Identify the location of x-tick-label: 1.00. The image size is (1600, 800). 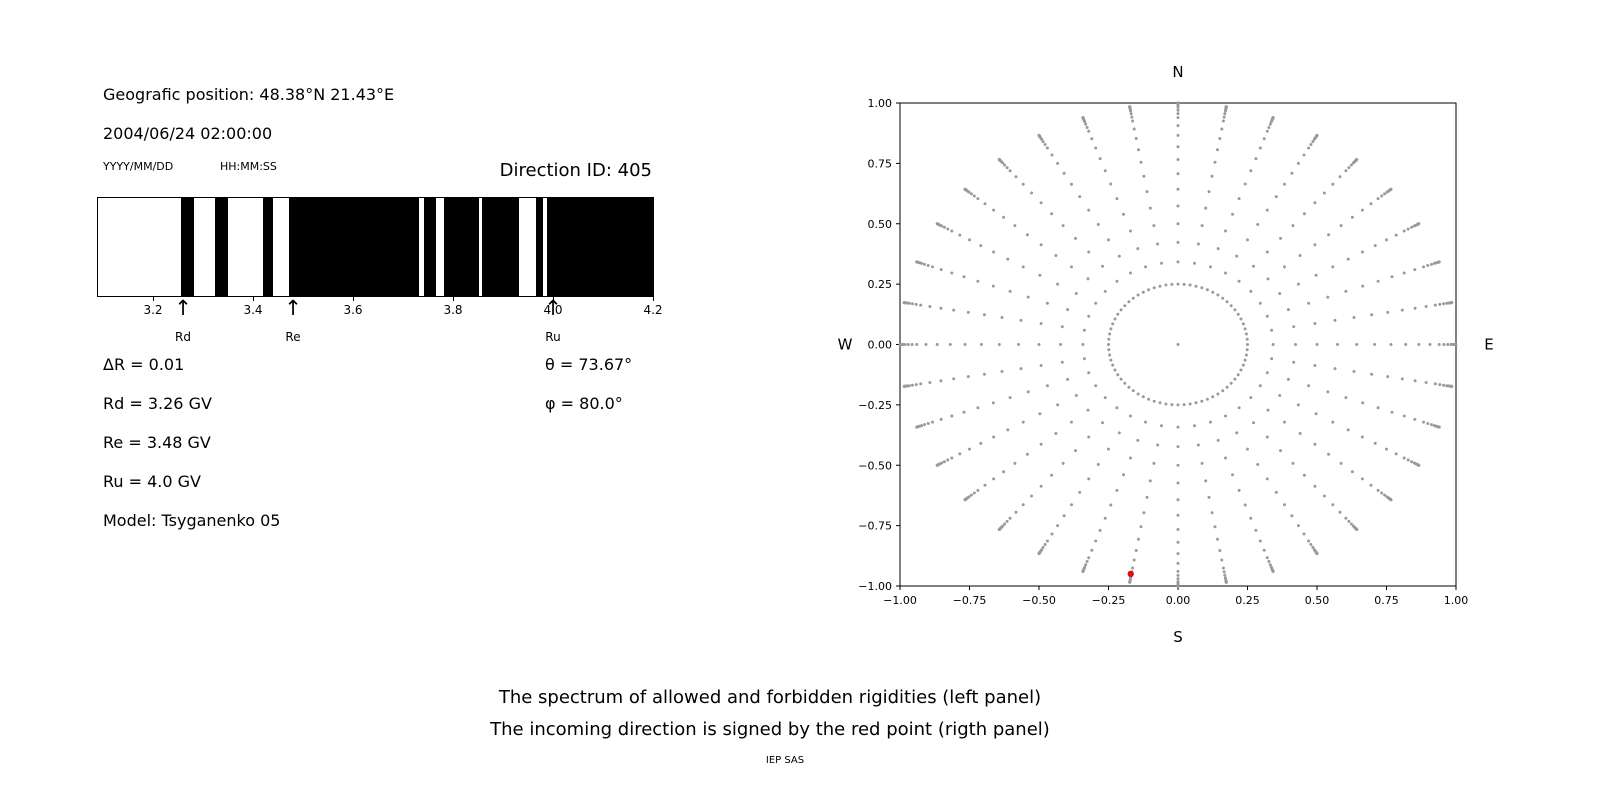
(1456, 600).